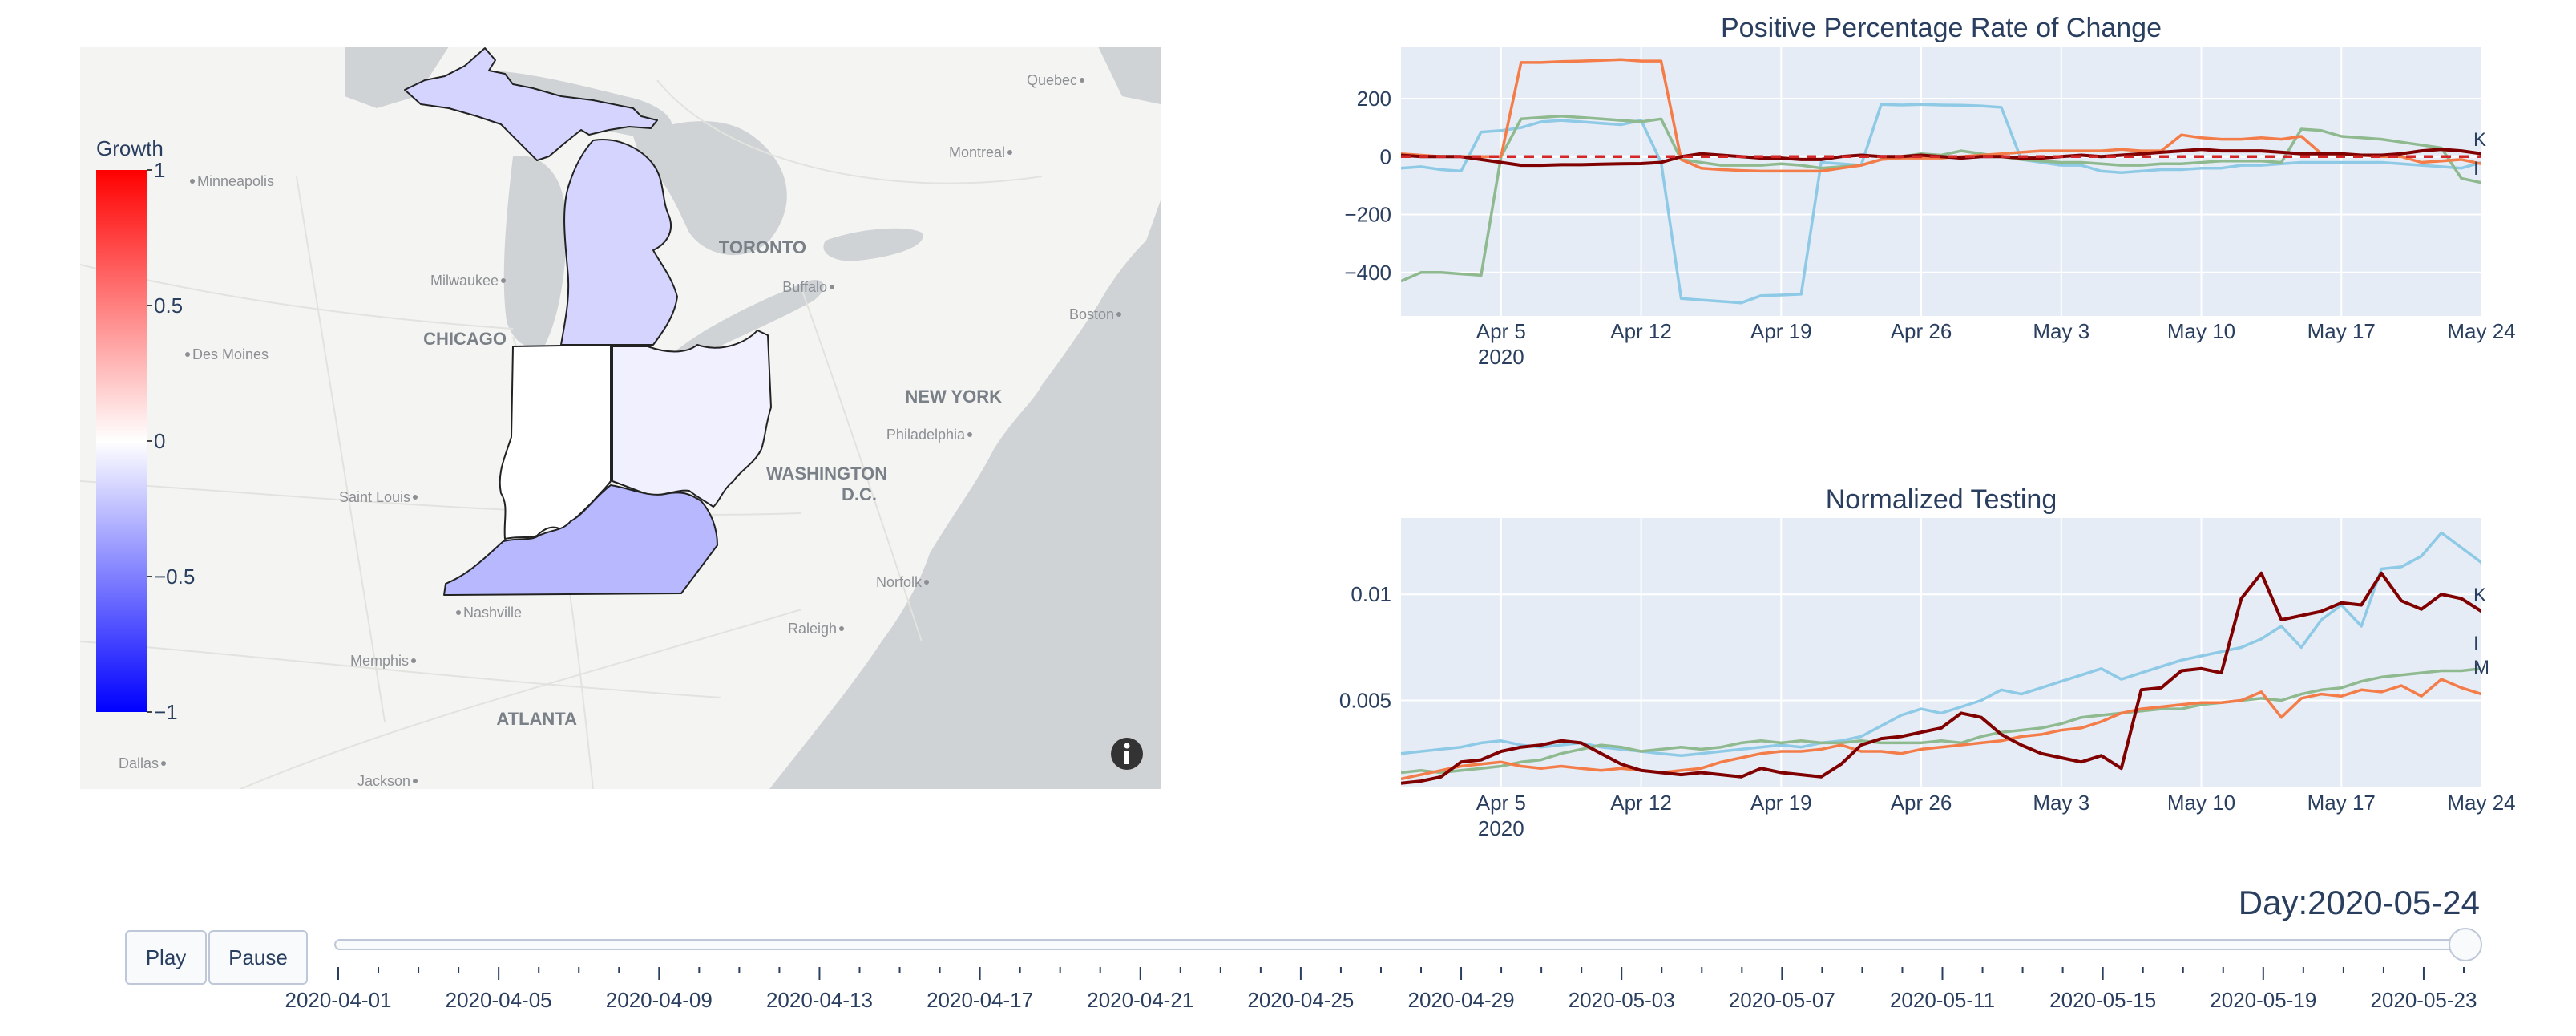  I want to click on city-label: Norfolk, so click(899, 582).